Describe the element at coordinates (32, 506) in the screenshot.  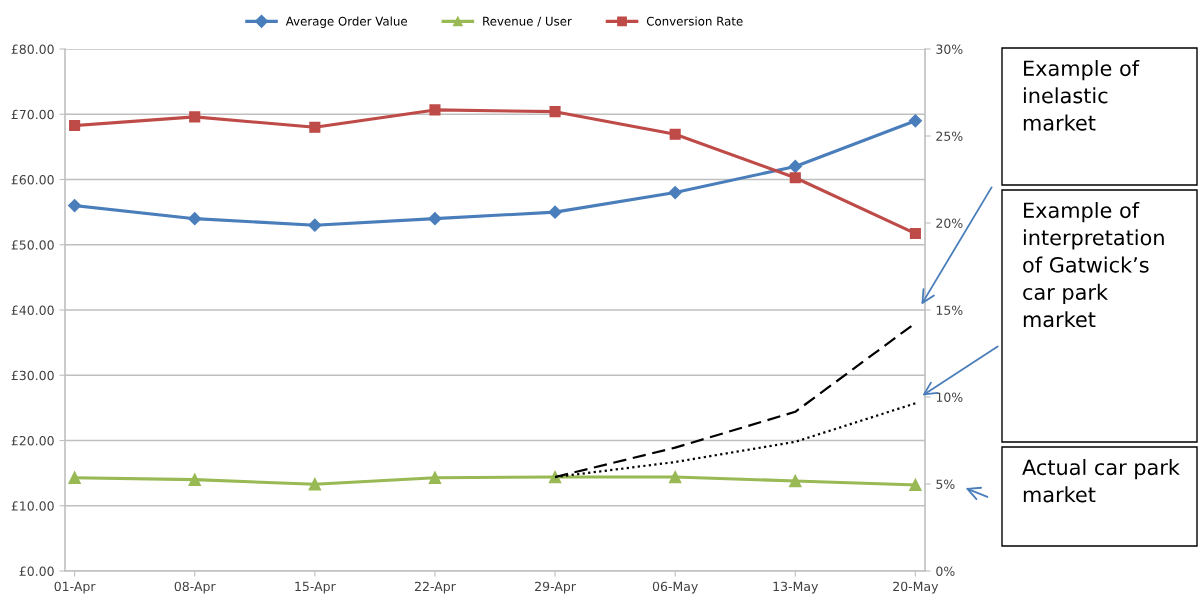
I see `y-tick-label: £10.00` at that location.